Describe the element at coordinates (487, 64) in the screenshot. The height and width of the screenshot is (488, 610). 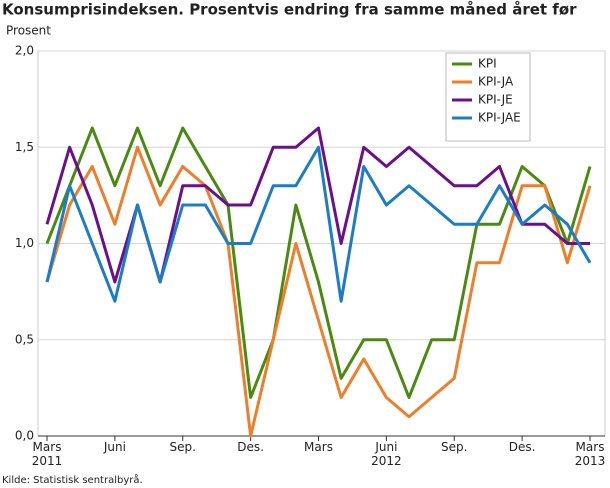
I see `legend-label: KPI` at that location.